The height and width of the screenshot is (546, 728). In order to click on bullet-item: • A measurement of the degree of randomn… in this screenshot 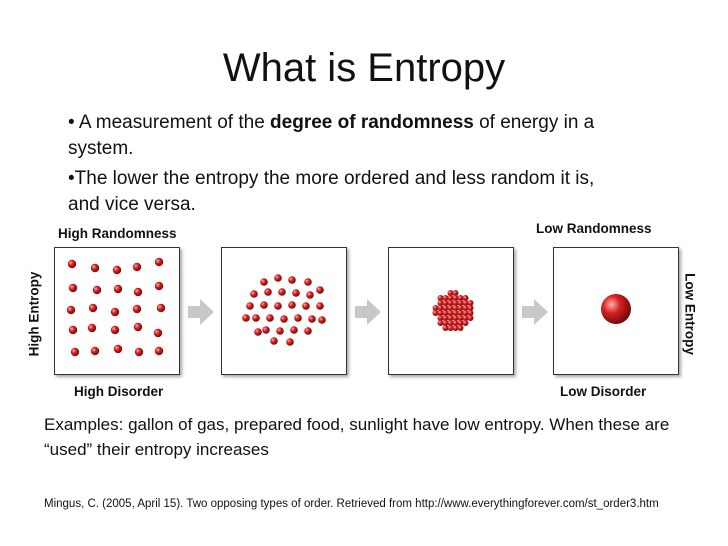, I will do `click(348, 136)`.